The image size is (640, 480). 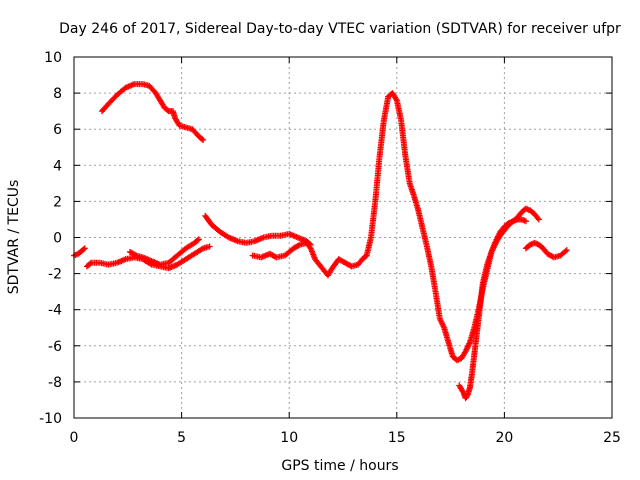 I want to click on y-tick-label: 10, so click(x=53, y=58).